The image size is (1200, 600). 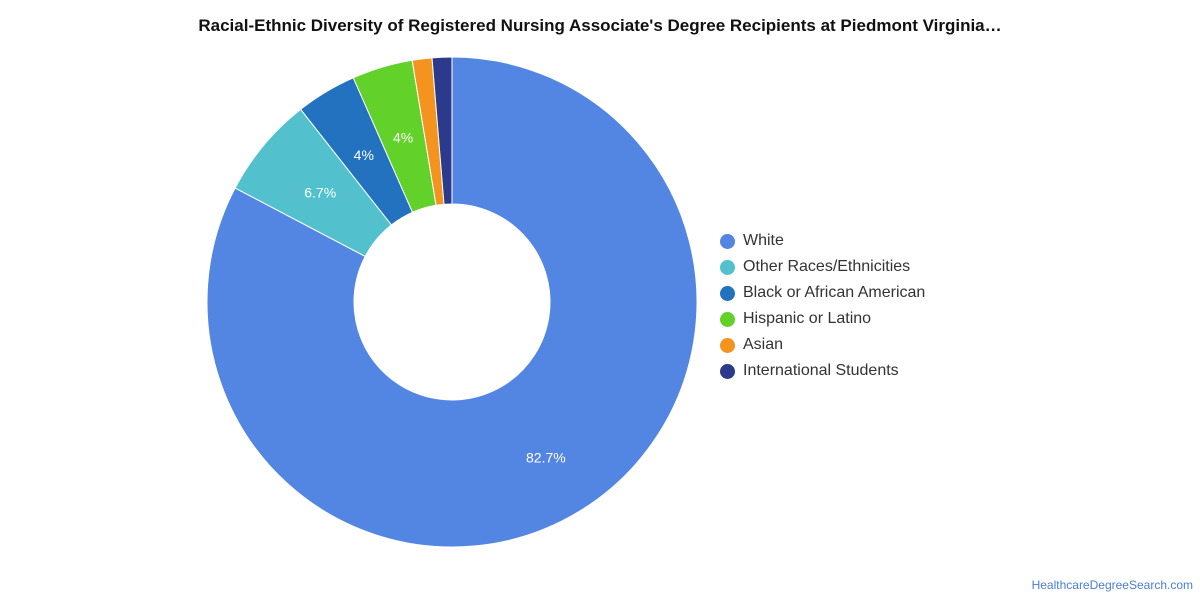 I want to click on legend-item: Other Races/Ethnicities, so click(x=822, y=267).